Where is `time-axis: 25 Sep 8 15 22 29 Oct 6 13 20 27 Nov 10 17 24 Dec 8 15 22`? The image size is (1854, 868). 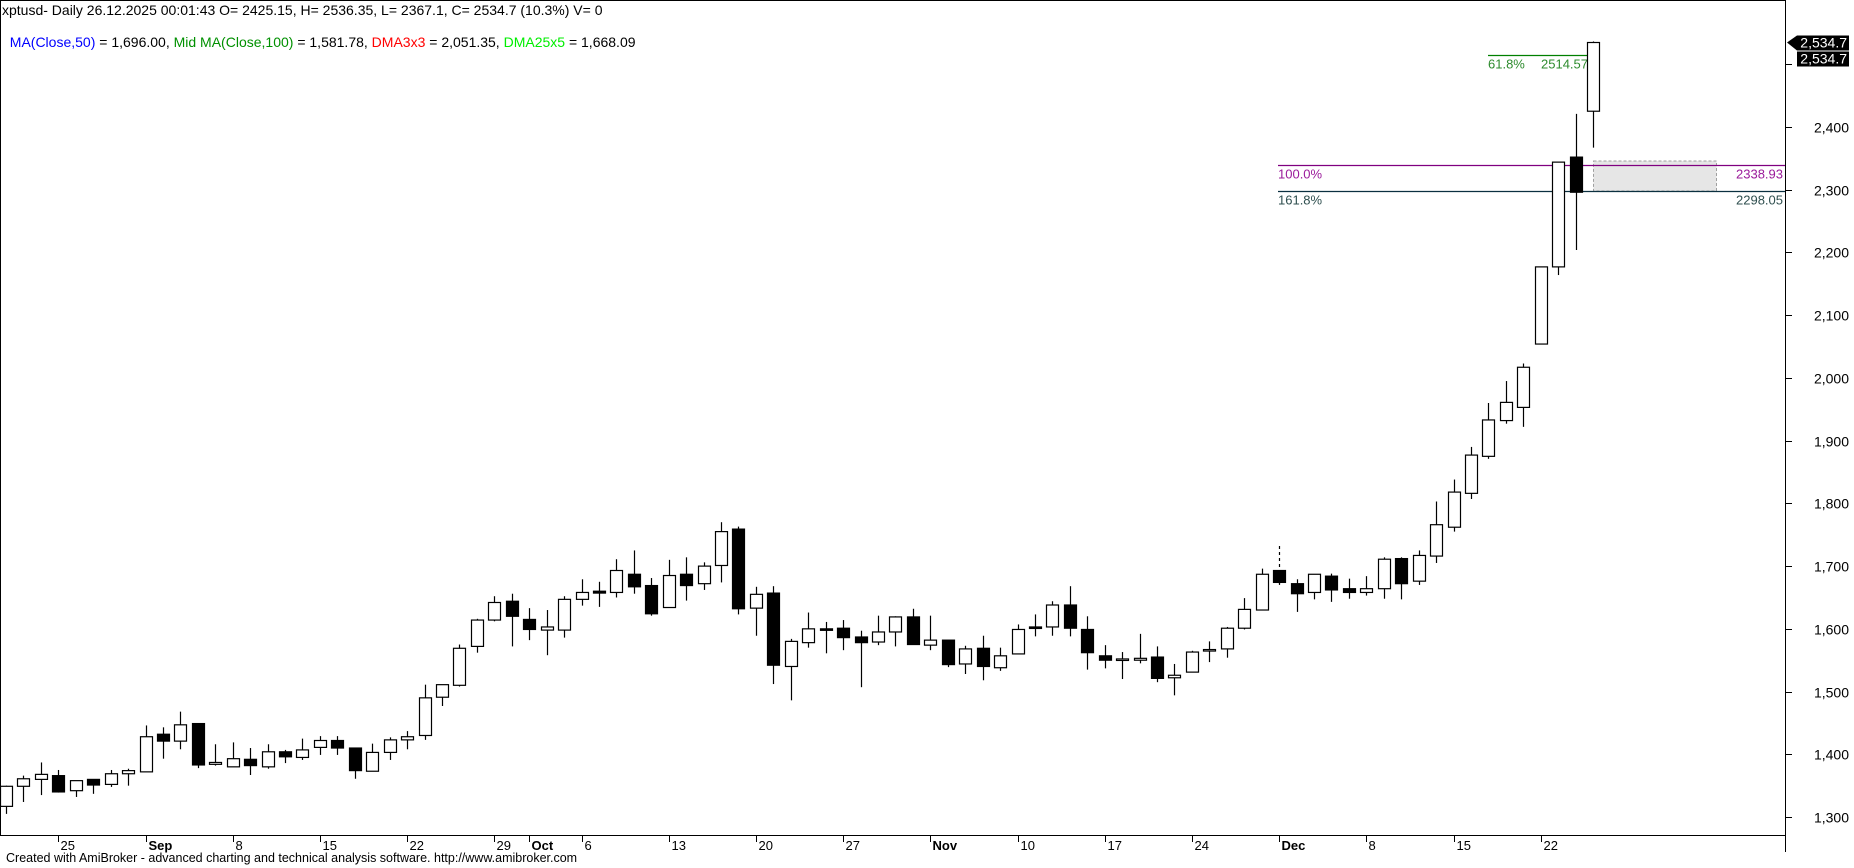
time-axis: 25 Sep 8 15 22 29 Oct 6 13 20 27 Nov 10 17 24 Dec 8 15 22 is located at coordinates (808, 844).